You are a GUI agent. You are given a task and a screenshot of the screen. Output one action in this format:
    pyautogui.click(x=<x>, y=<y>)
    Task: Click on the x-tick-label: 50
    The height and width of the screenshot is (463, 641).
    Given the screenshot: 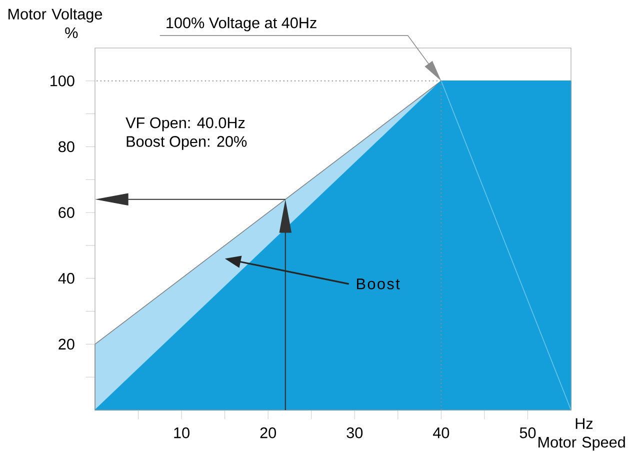 What is the action you would take?
    pyautogui.click(x=528, y=432)
    